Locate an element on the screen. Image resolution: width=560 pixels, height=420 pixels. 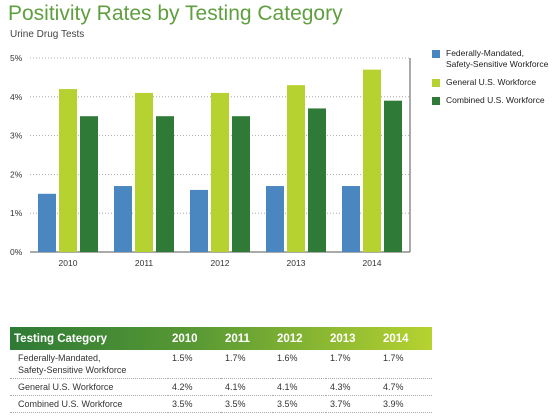
y-tick-label: 5% is located at coordinates (16, 58).